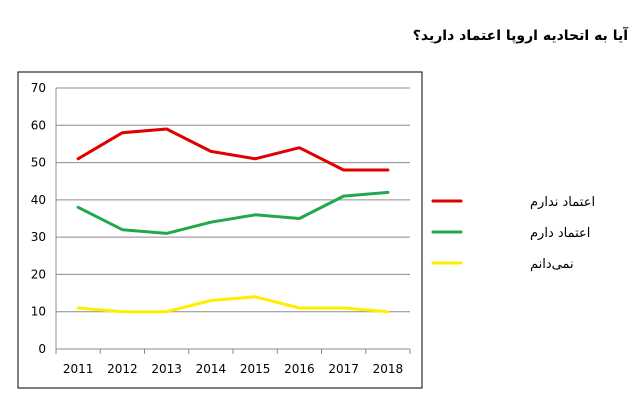 Image resolution: width=640 pixels, height=400 pixels. I want to click on y-tick-label: 50, so click(38, 163).